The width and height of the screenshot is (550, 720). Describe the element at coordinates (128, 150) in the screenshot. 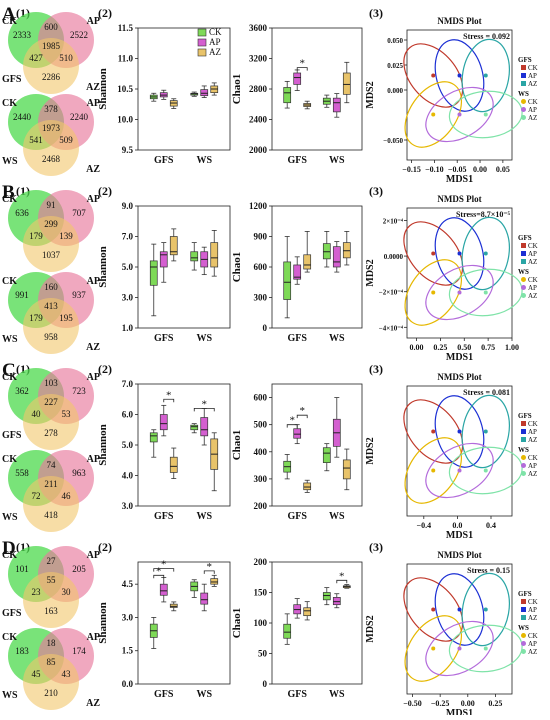

I see `y-tick-label: 9.5` at that location.